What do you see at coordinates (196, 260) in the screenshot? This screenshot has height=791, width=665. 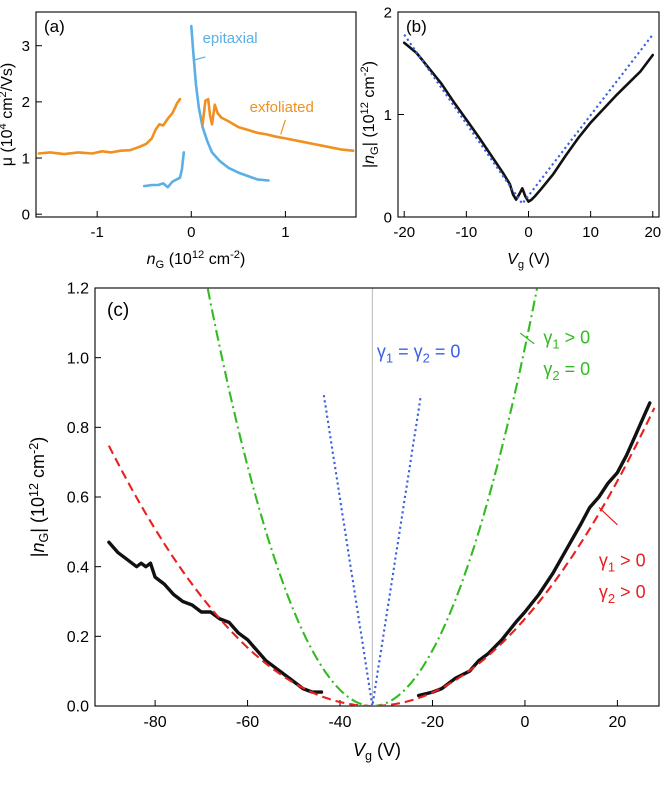 I see `x-axis-label: nG (1012 cm-2)` at bounding box center [196, 260].